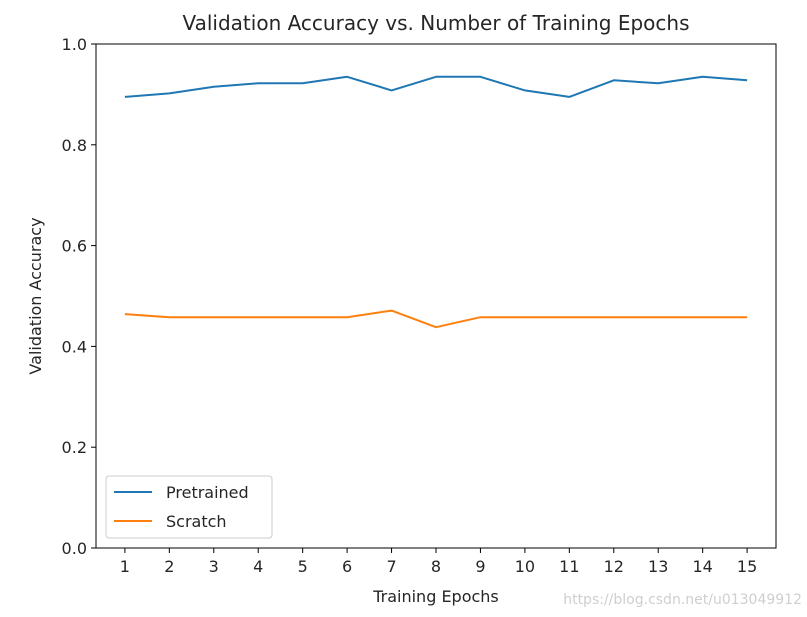  Describe the element at coordinates (436, 86) in the screenshot. I see `series-line-pretrained` at that location.